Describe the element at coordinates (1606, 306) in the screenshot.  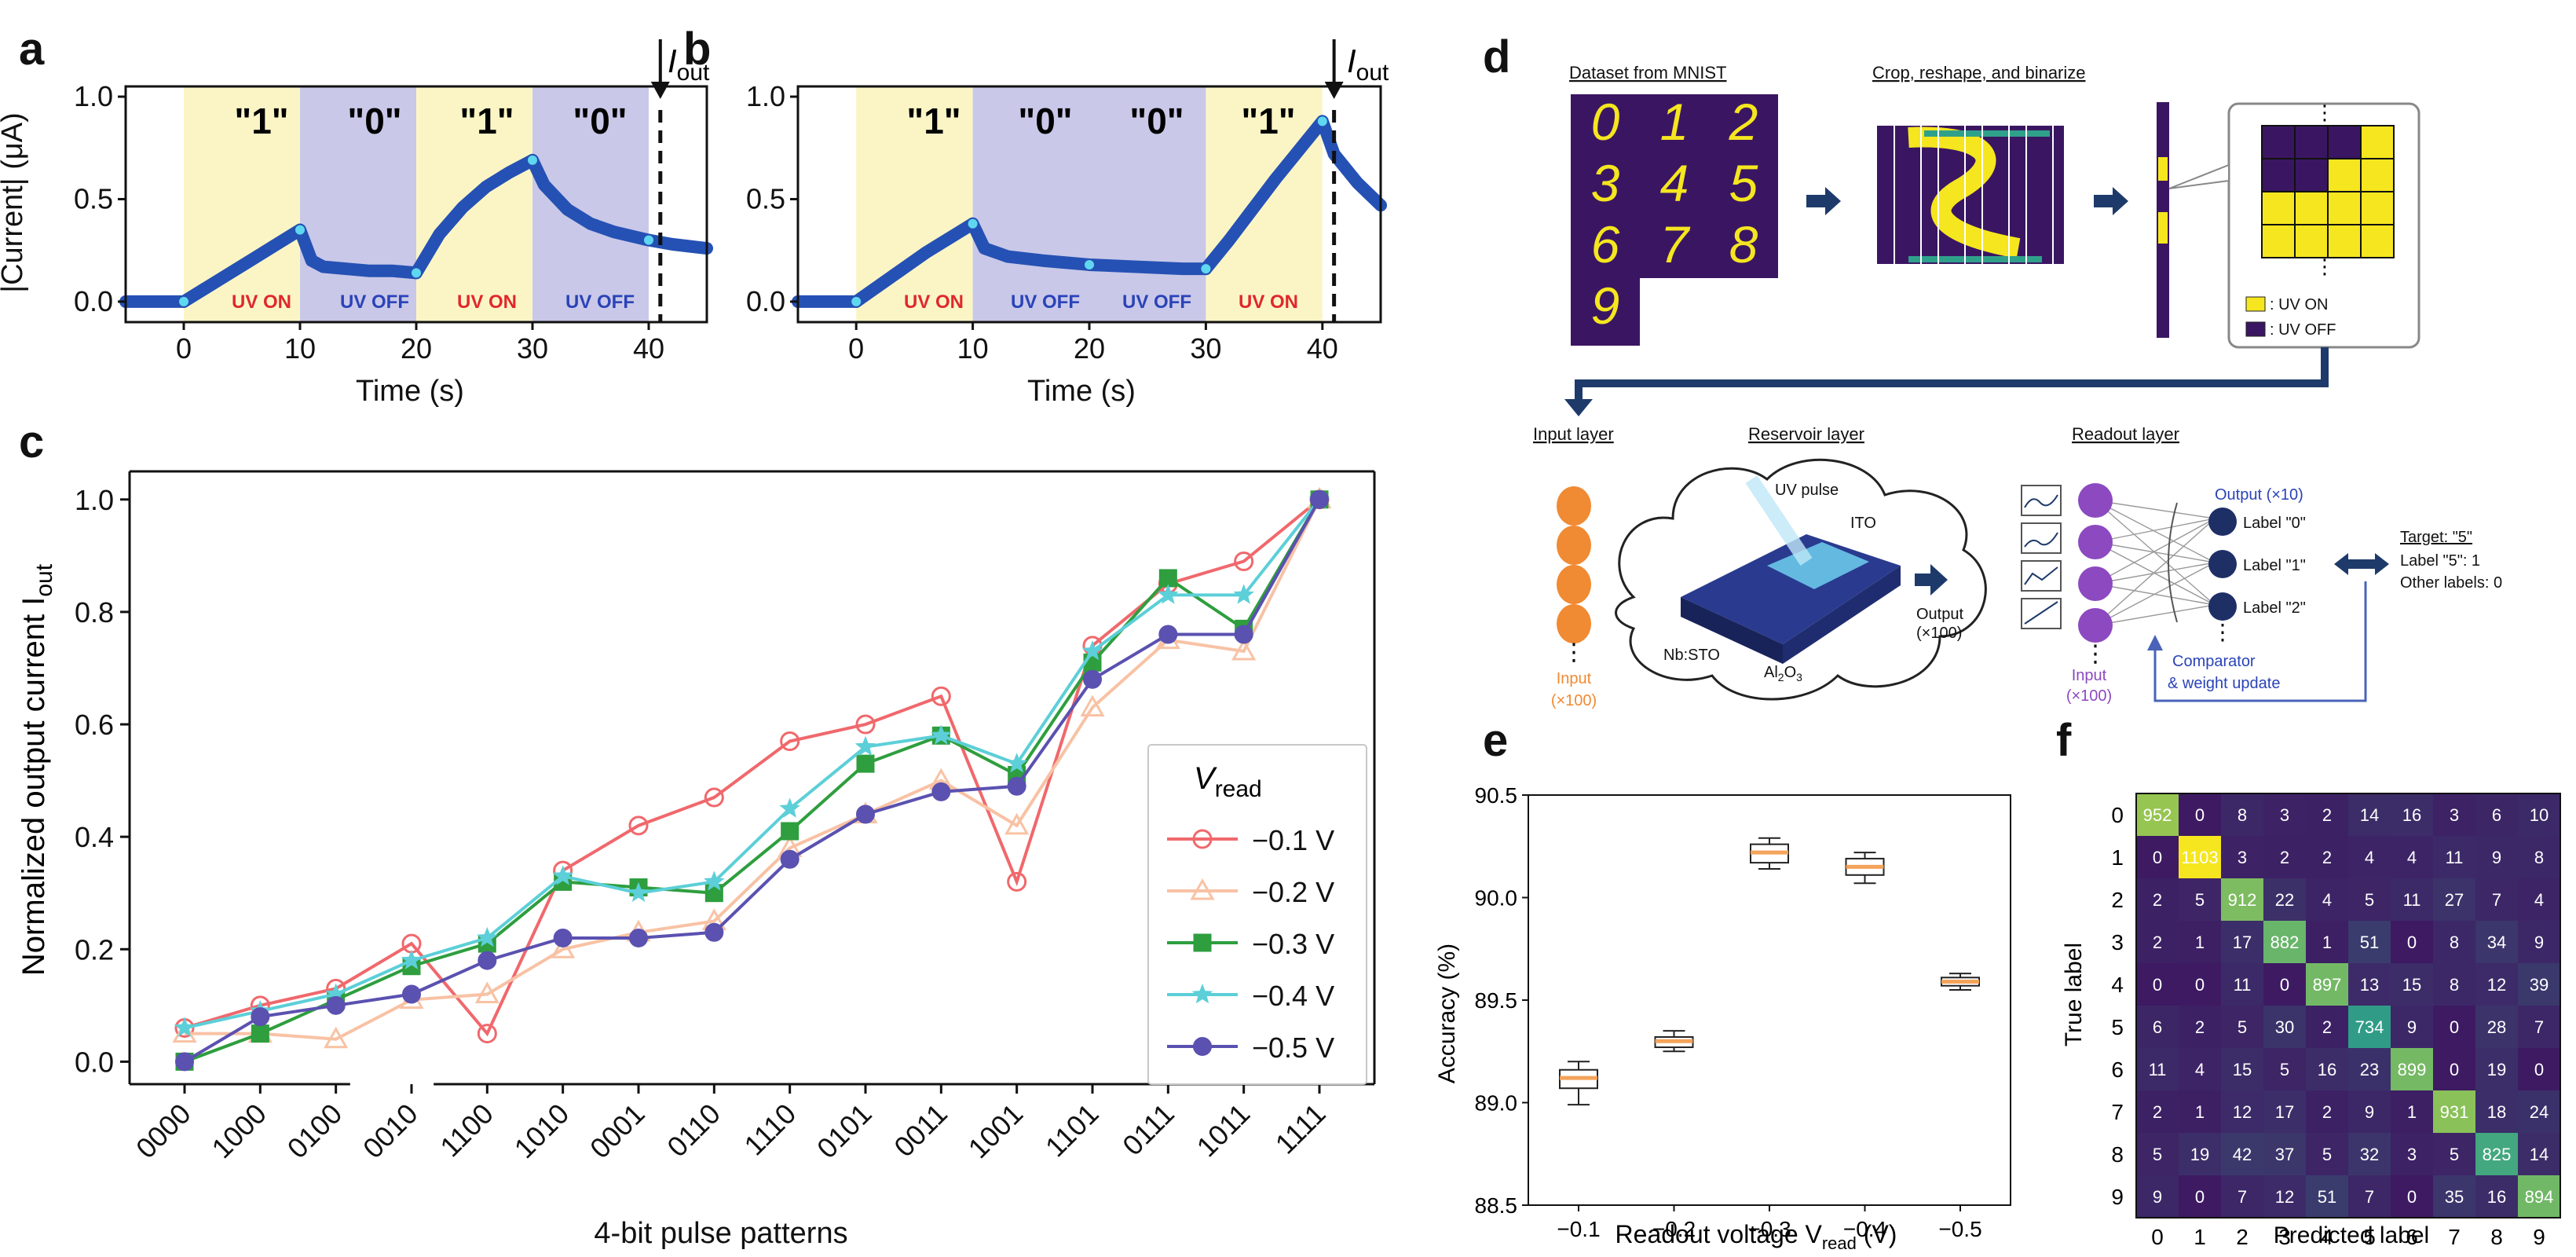
I see `mnist-digit-9: 9` at that location.